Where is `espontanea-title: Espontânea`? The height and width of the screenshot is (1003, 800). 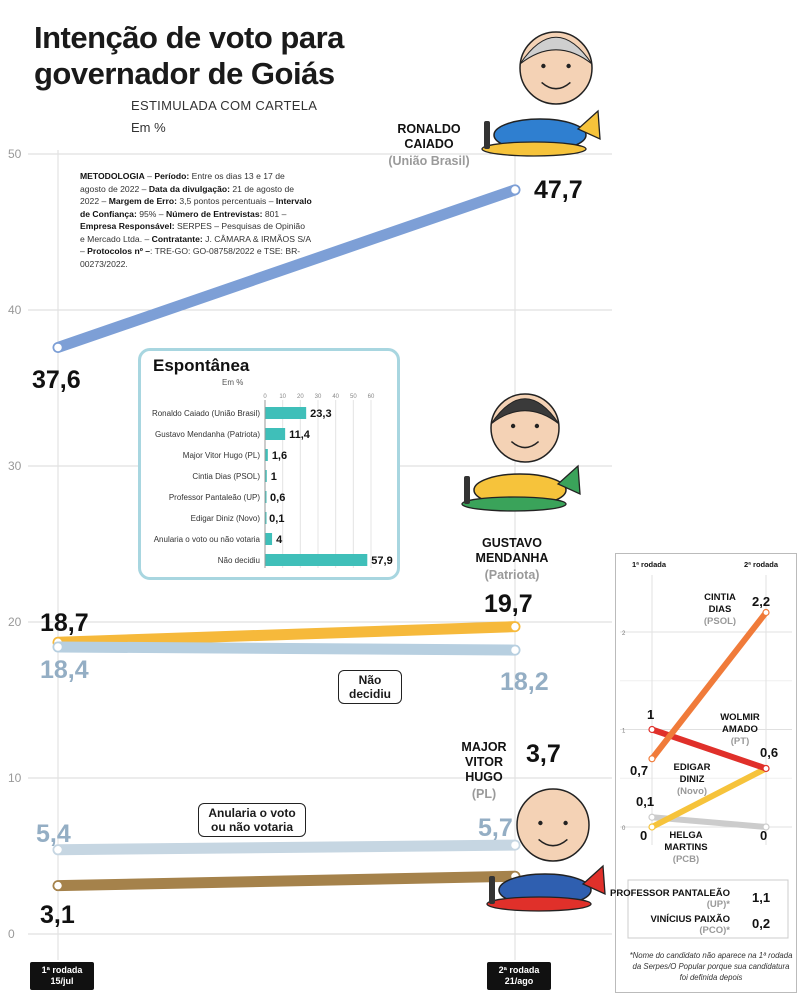
espontanea-title: Espontânea is located at coordinates (201, 365).